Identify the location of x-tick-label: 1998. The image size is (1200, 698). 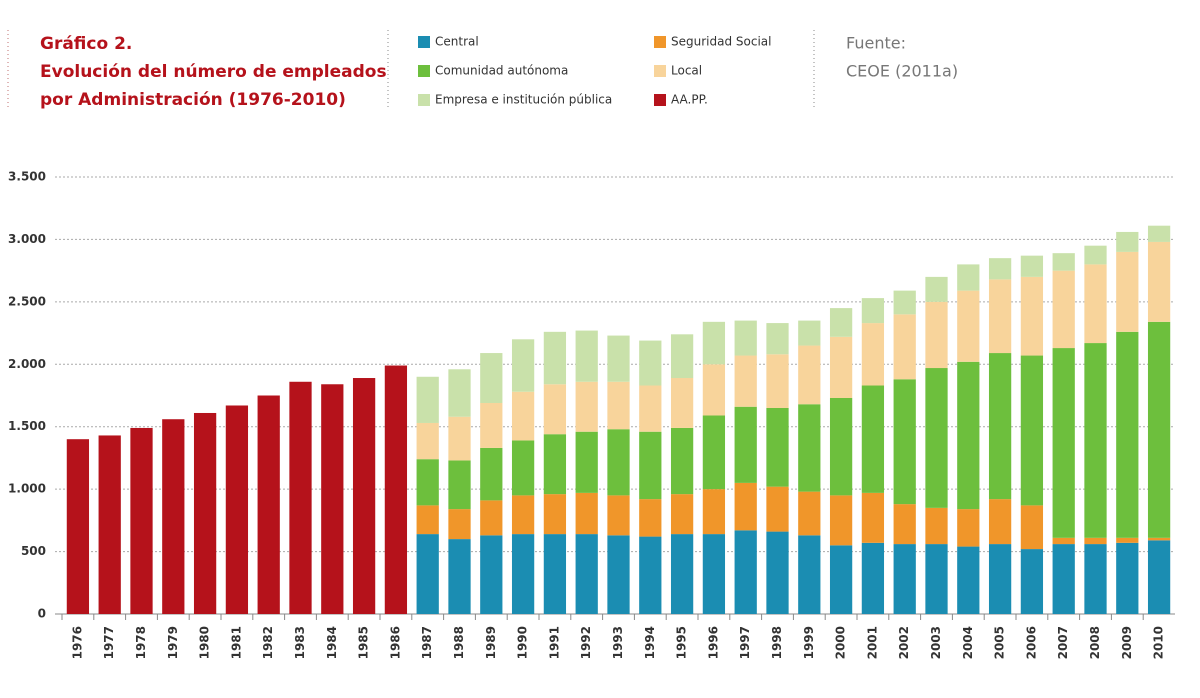
(777, 642).